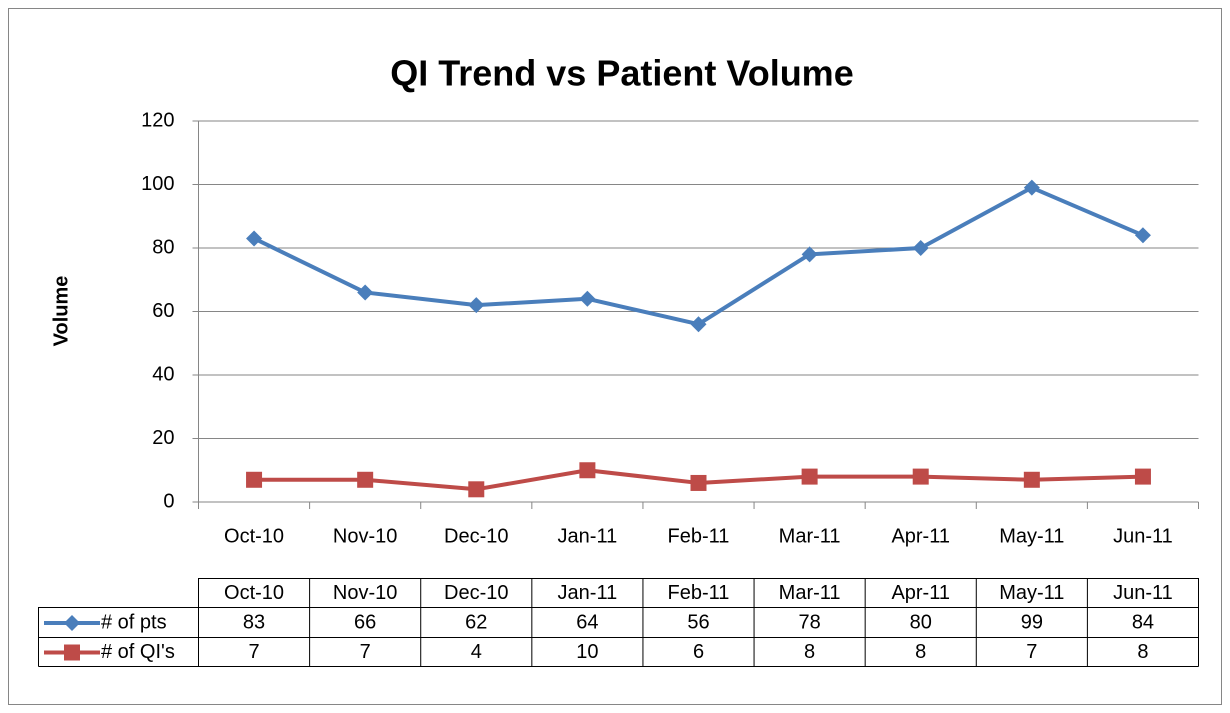  Describe the element at coordinates (476, 622) in the screenshot. I see `table-value: 62` at that location.